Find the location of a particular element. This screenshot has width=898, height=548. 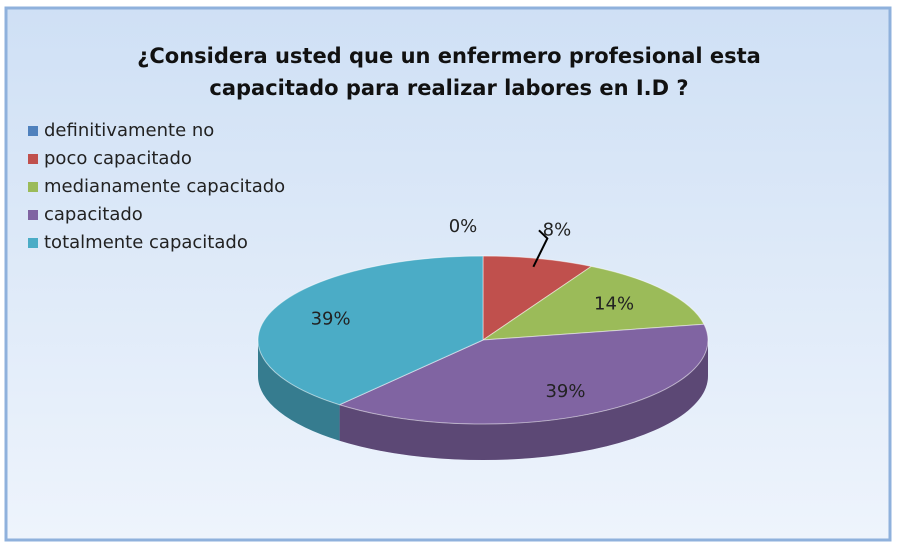

leader-line is located at coordinates (540, 248).